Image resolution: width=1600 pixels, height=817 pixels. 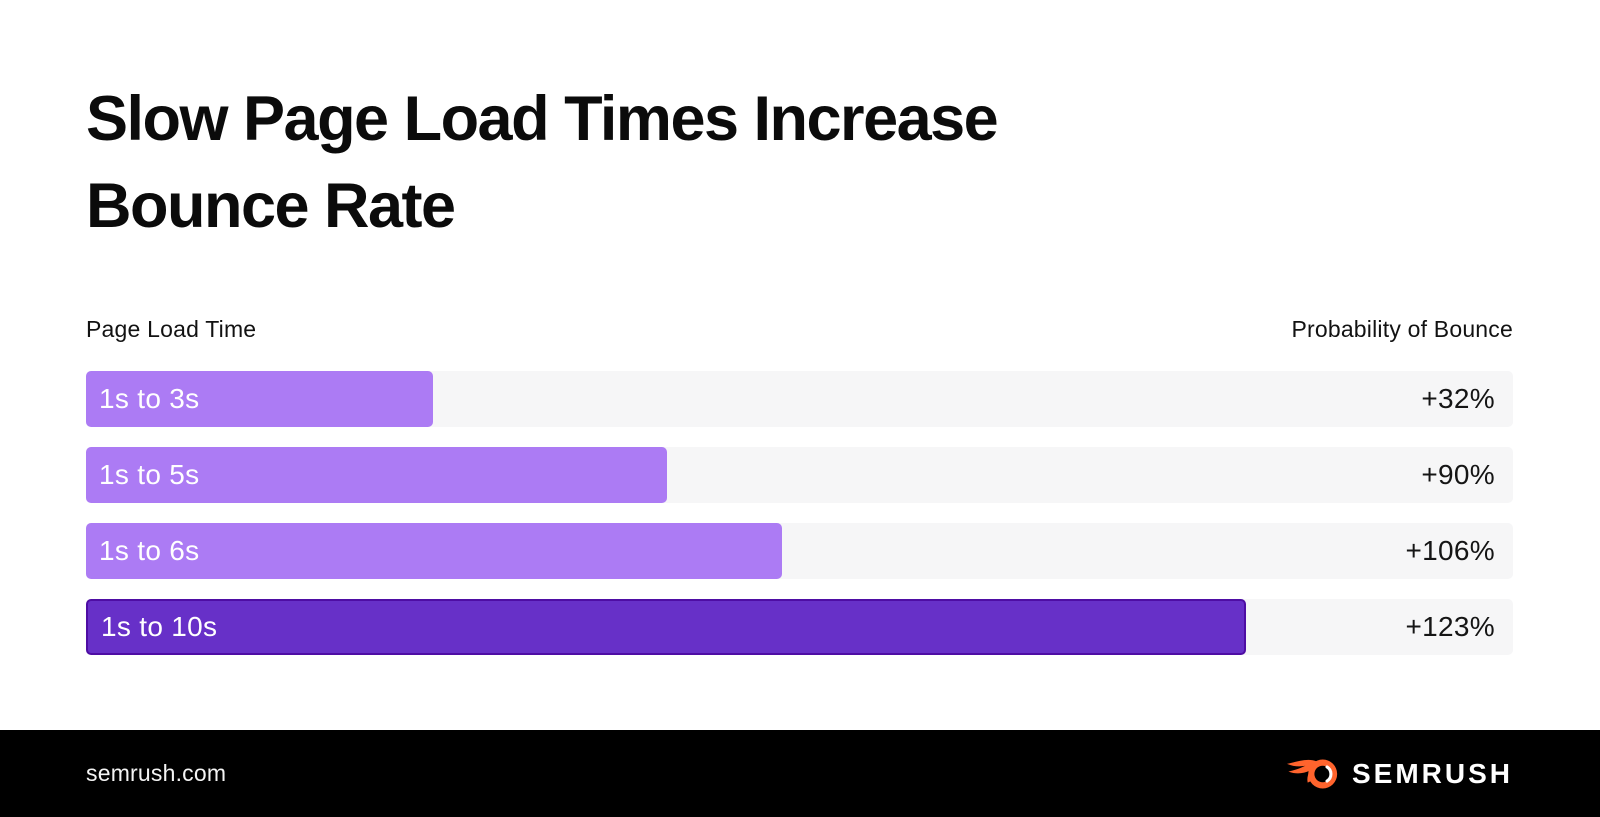 I want to click on page-title-line-2: Bounce Rate, so click(x=271, y=206).